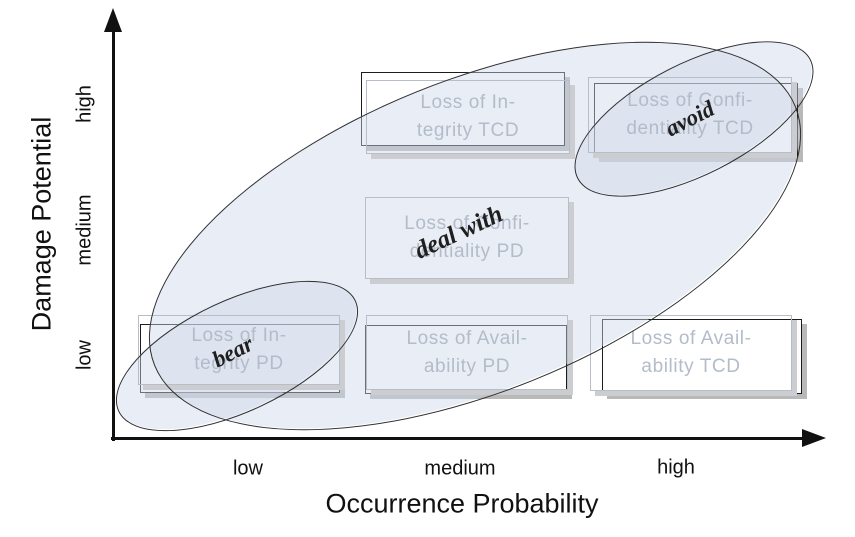 Image resolution: width=855 pixels, height=537 pixels. What do you see at coordinates (84, 104) in the screenshot?
I see `y-tick-high: high` at bounding box center [84, 104].